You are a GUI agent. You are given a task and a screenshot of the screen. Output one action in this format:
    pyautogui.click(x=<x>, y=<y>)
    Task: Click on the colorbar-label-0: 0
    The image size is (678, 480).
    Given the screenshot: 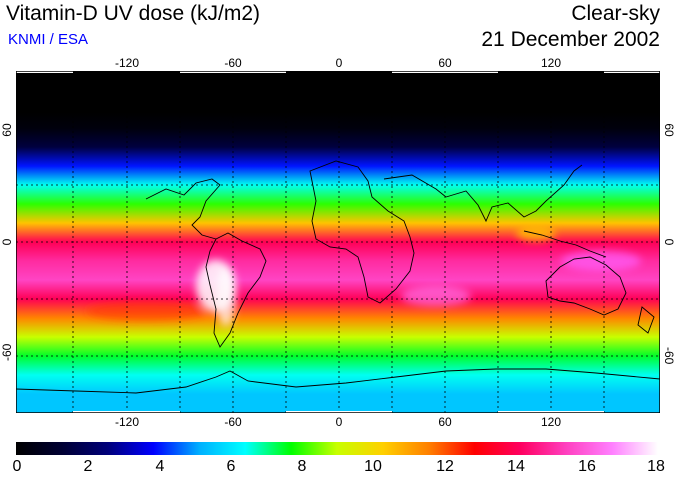 What is the action you would take?
    pyautogui.click(x=17, y=466)
    